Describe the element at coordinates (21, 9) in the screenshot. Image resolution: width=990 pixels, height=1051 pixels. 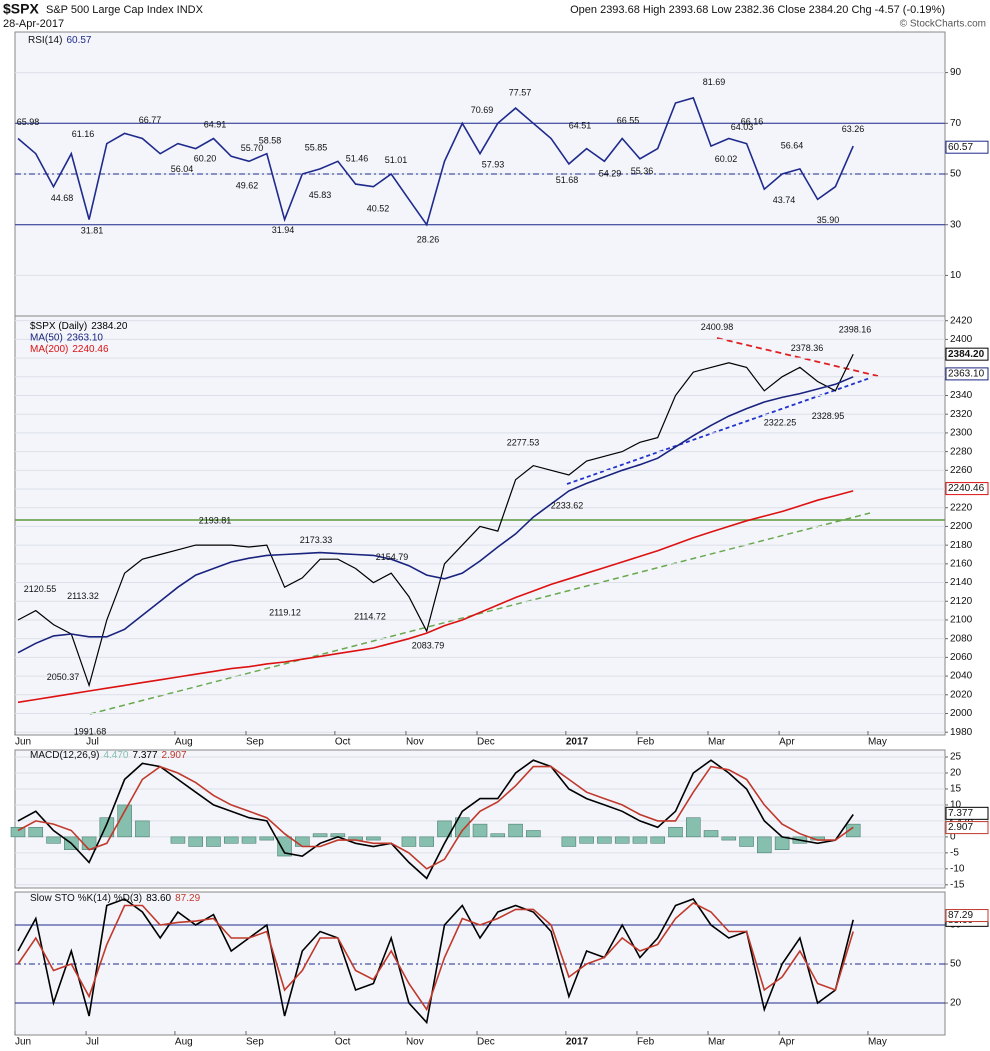
I see `symbol: $SPX` at that location.